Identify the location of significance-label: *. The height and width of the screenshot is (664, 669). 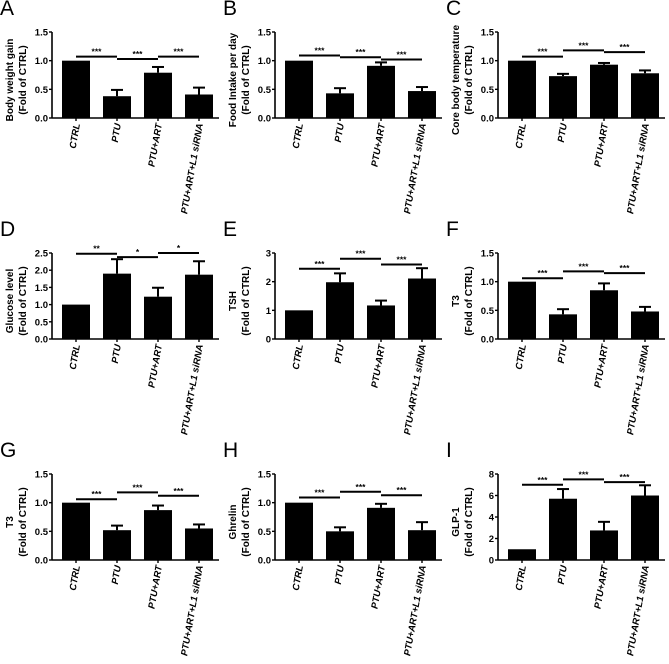
(138, 252).